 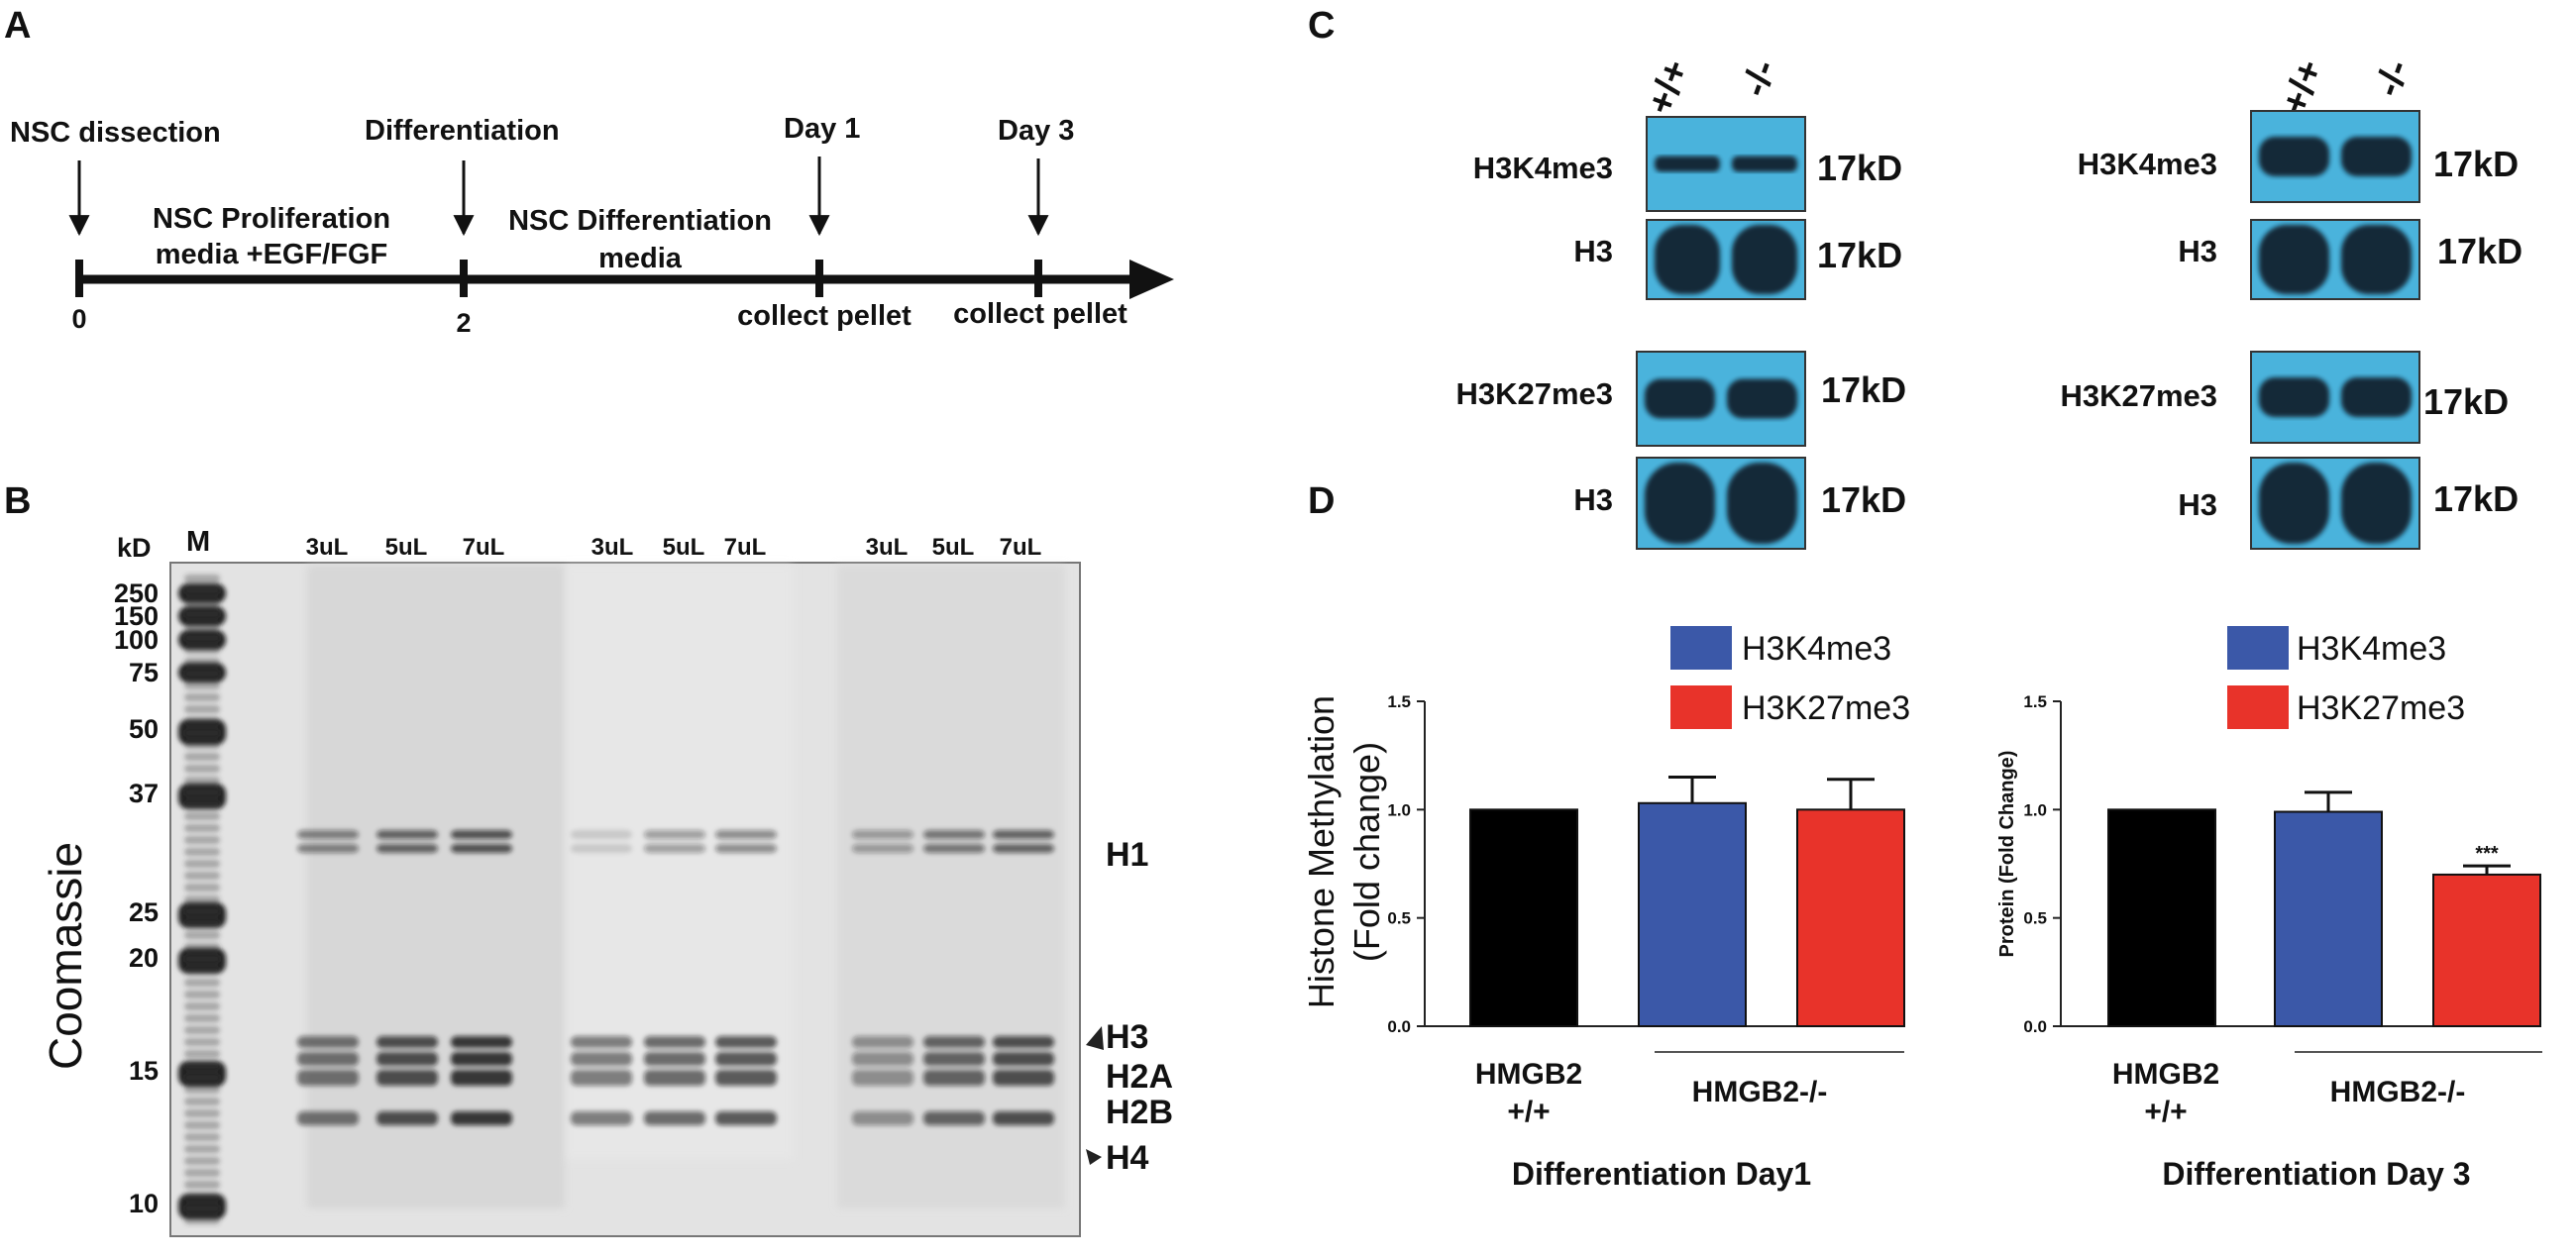 What do you see at coordinates (1139, 1077) in the screenshot?
I see `histone-label-h2a: H2A` at bounding box center [1139, 1077].